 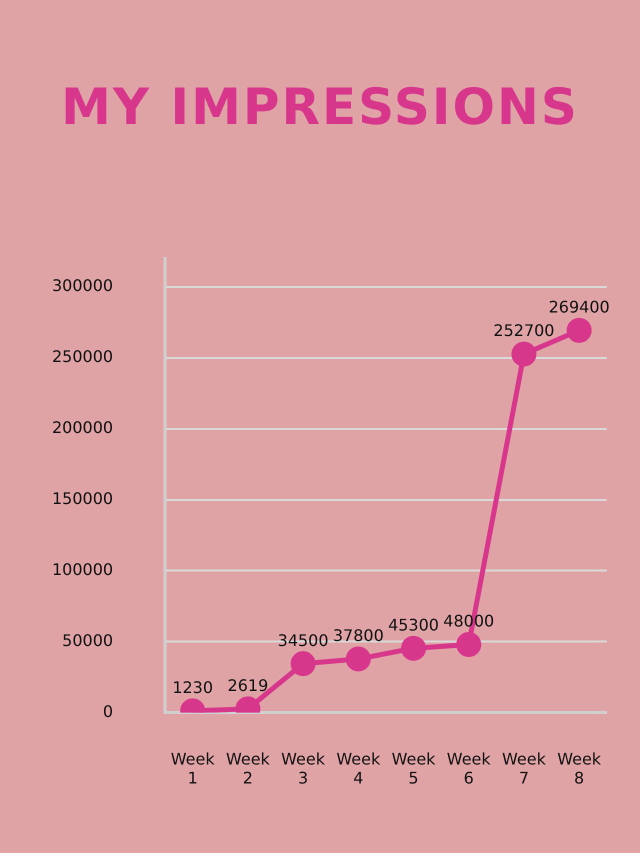 I want to click on x-tick-label: Week 3, so click(x=303, y=768).